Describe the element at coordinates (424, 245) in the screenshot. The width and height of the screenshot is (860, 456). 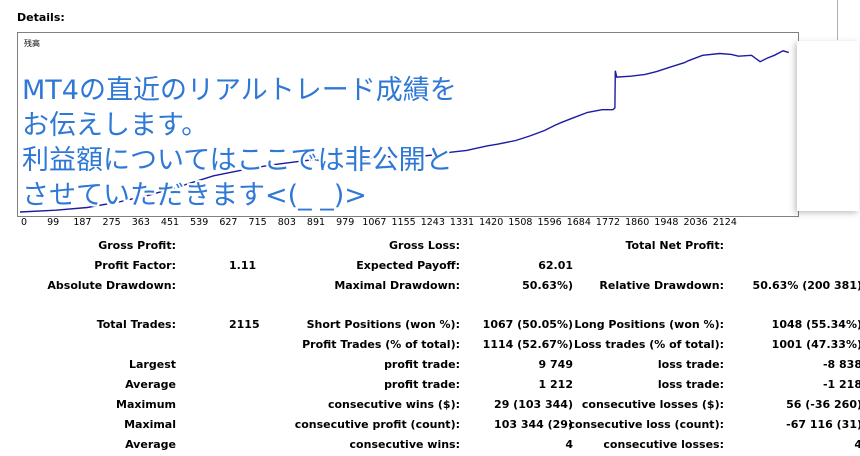
I see `gross-loss-label: Gross Loss:` at that location.